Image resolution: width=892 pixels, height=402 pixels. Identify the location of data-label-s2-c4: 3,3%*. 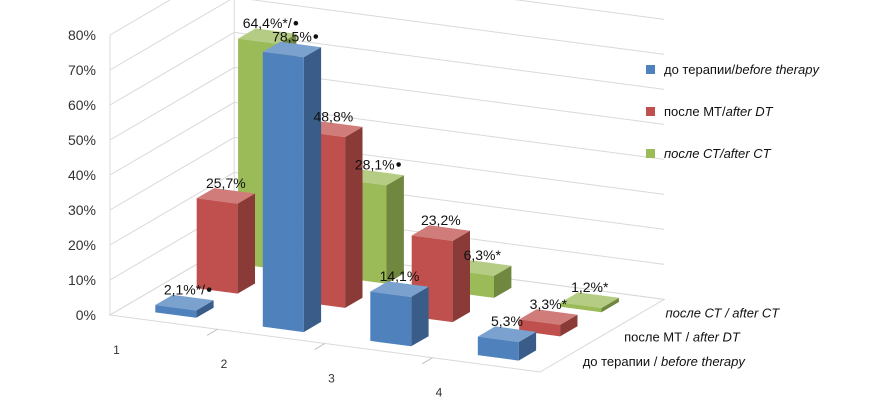
(549, 304).